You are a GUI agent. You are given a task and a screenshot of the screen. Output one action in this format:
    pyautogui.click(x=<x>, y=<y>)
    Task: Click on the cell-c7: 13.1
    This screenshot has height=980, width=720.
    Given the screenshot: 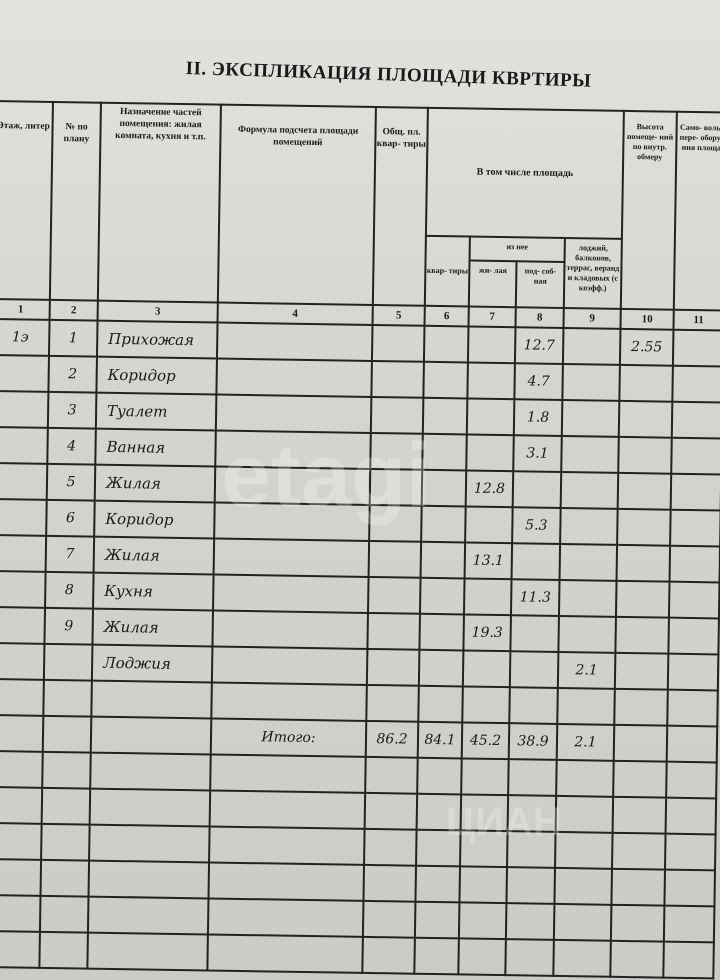 What is the action you would take?
    pyautogui.click(x=488, y=561)
    